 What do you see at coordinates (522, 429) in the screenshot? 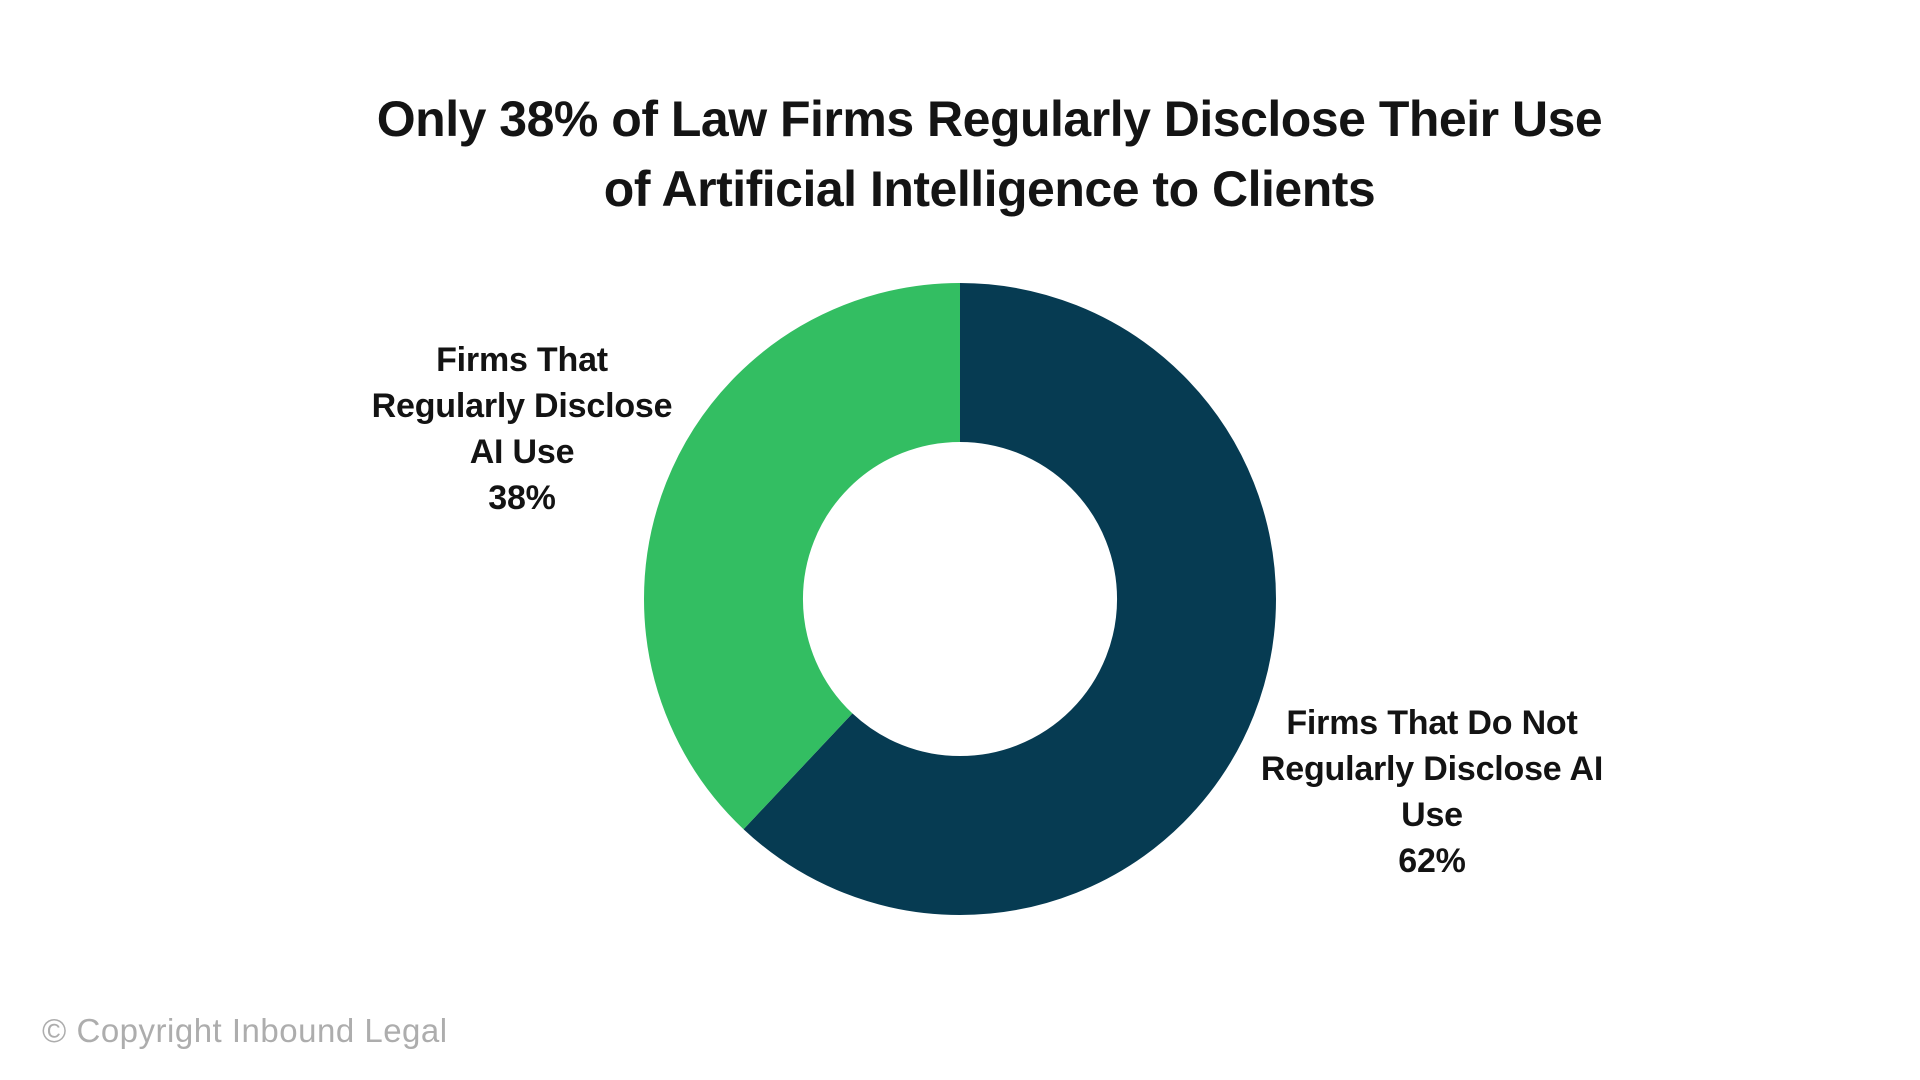
I see `slice-label-regularly-disclose: Firms That Regularly Disclose AI Use 38%` at bounding box center [522, 429].